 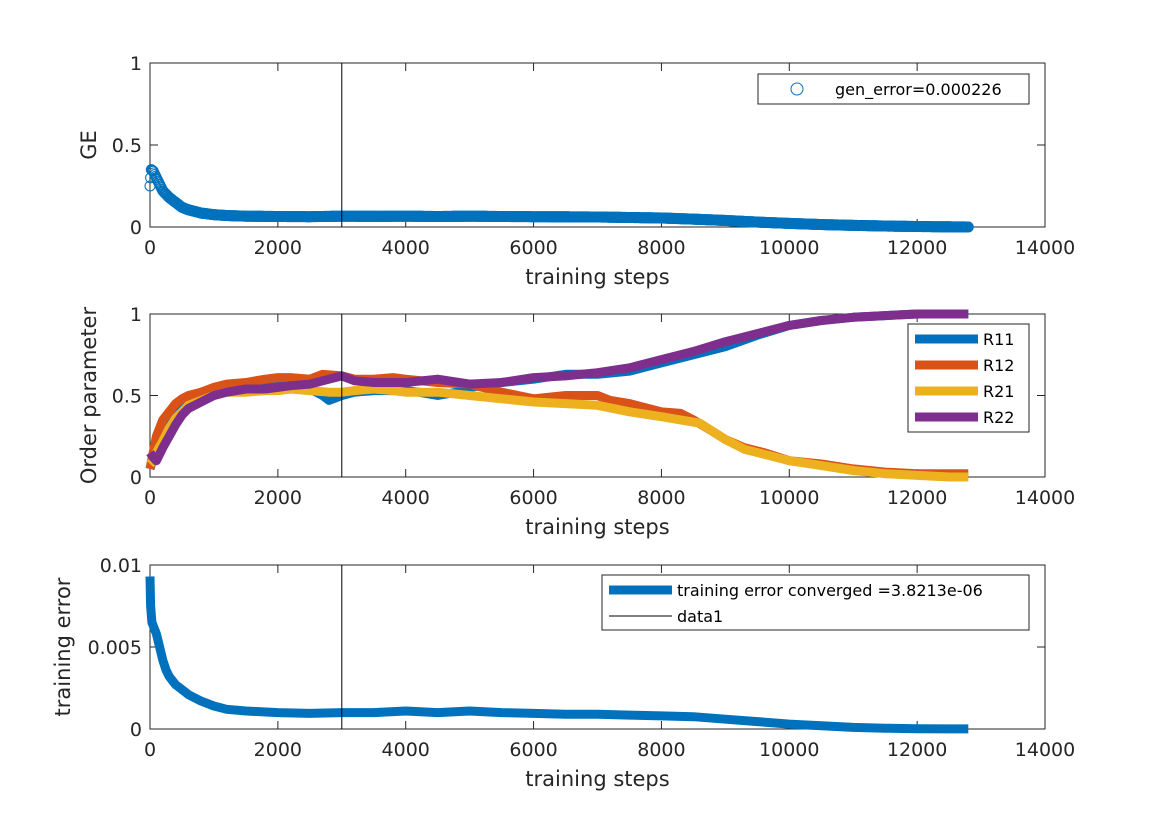 I want to click on series-markers, so click(x=559, y=198).